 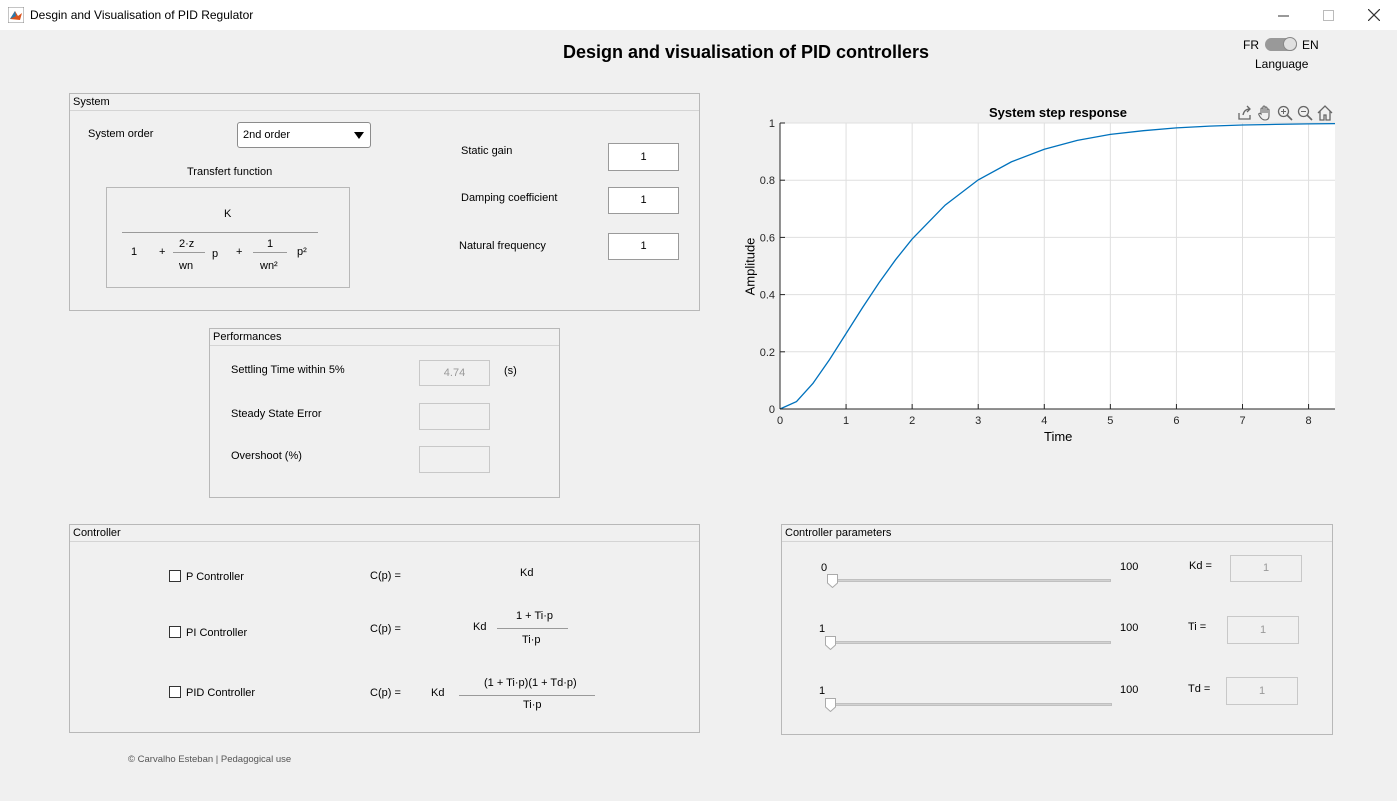 What do you see at coordinates (532, 628) in the screenshot?
I see `pi-controller-fraction-bar` at bounding box center [532, 628].